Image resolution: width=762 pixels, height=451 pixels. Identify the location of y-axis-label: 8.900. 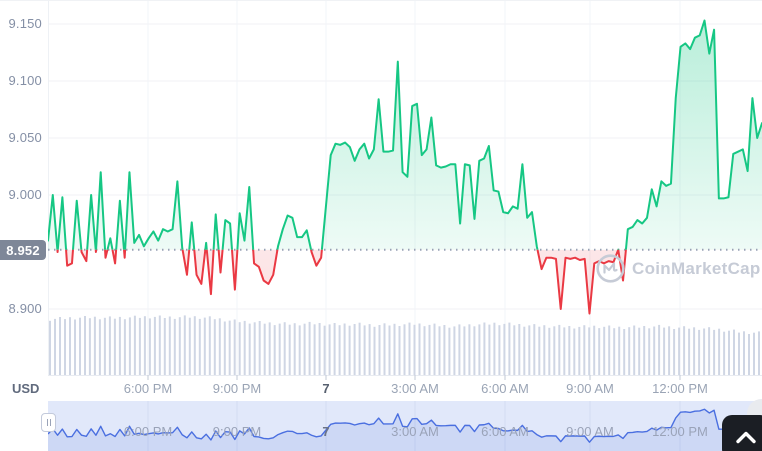
(25, 308).